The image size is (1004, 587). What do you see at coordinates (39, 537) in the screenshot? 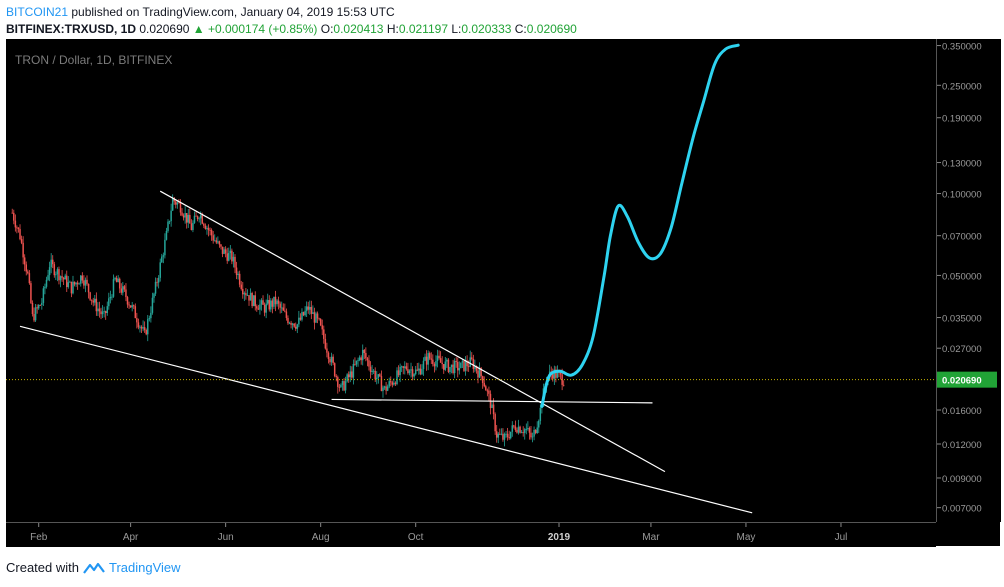
I see `time-tick-label: Feb` at bounding box center [39, 537].